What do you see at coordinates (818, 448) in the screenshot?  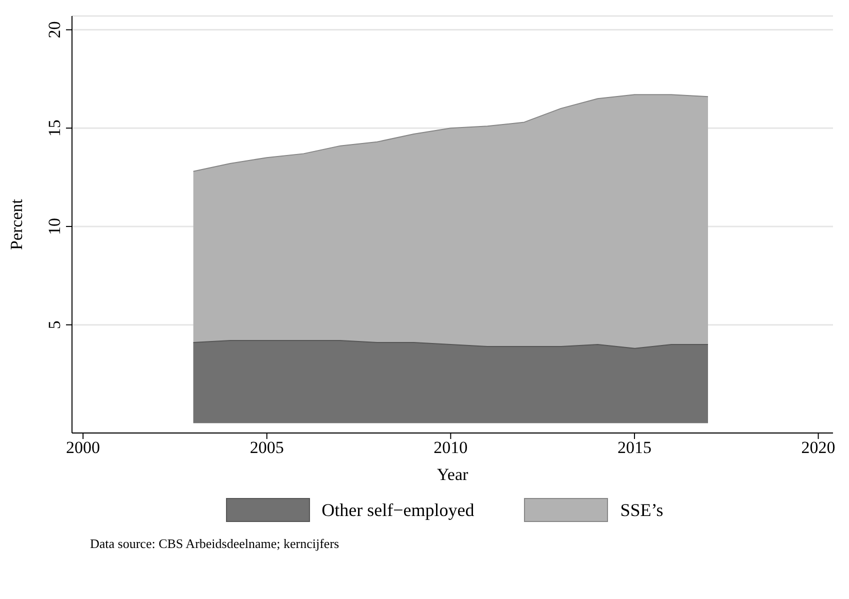 I see `x-tick-label: 2020` at bounding box center [818, 448].